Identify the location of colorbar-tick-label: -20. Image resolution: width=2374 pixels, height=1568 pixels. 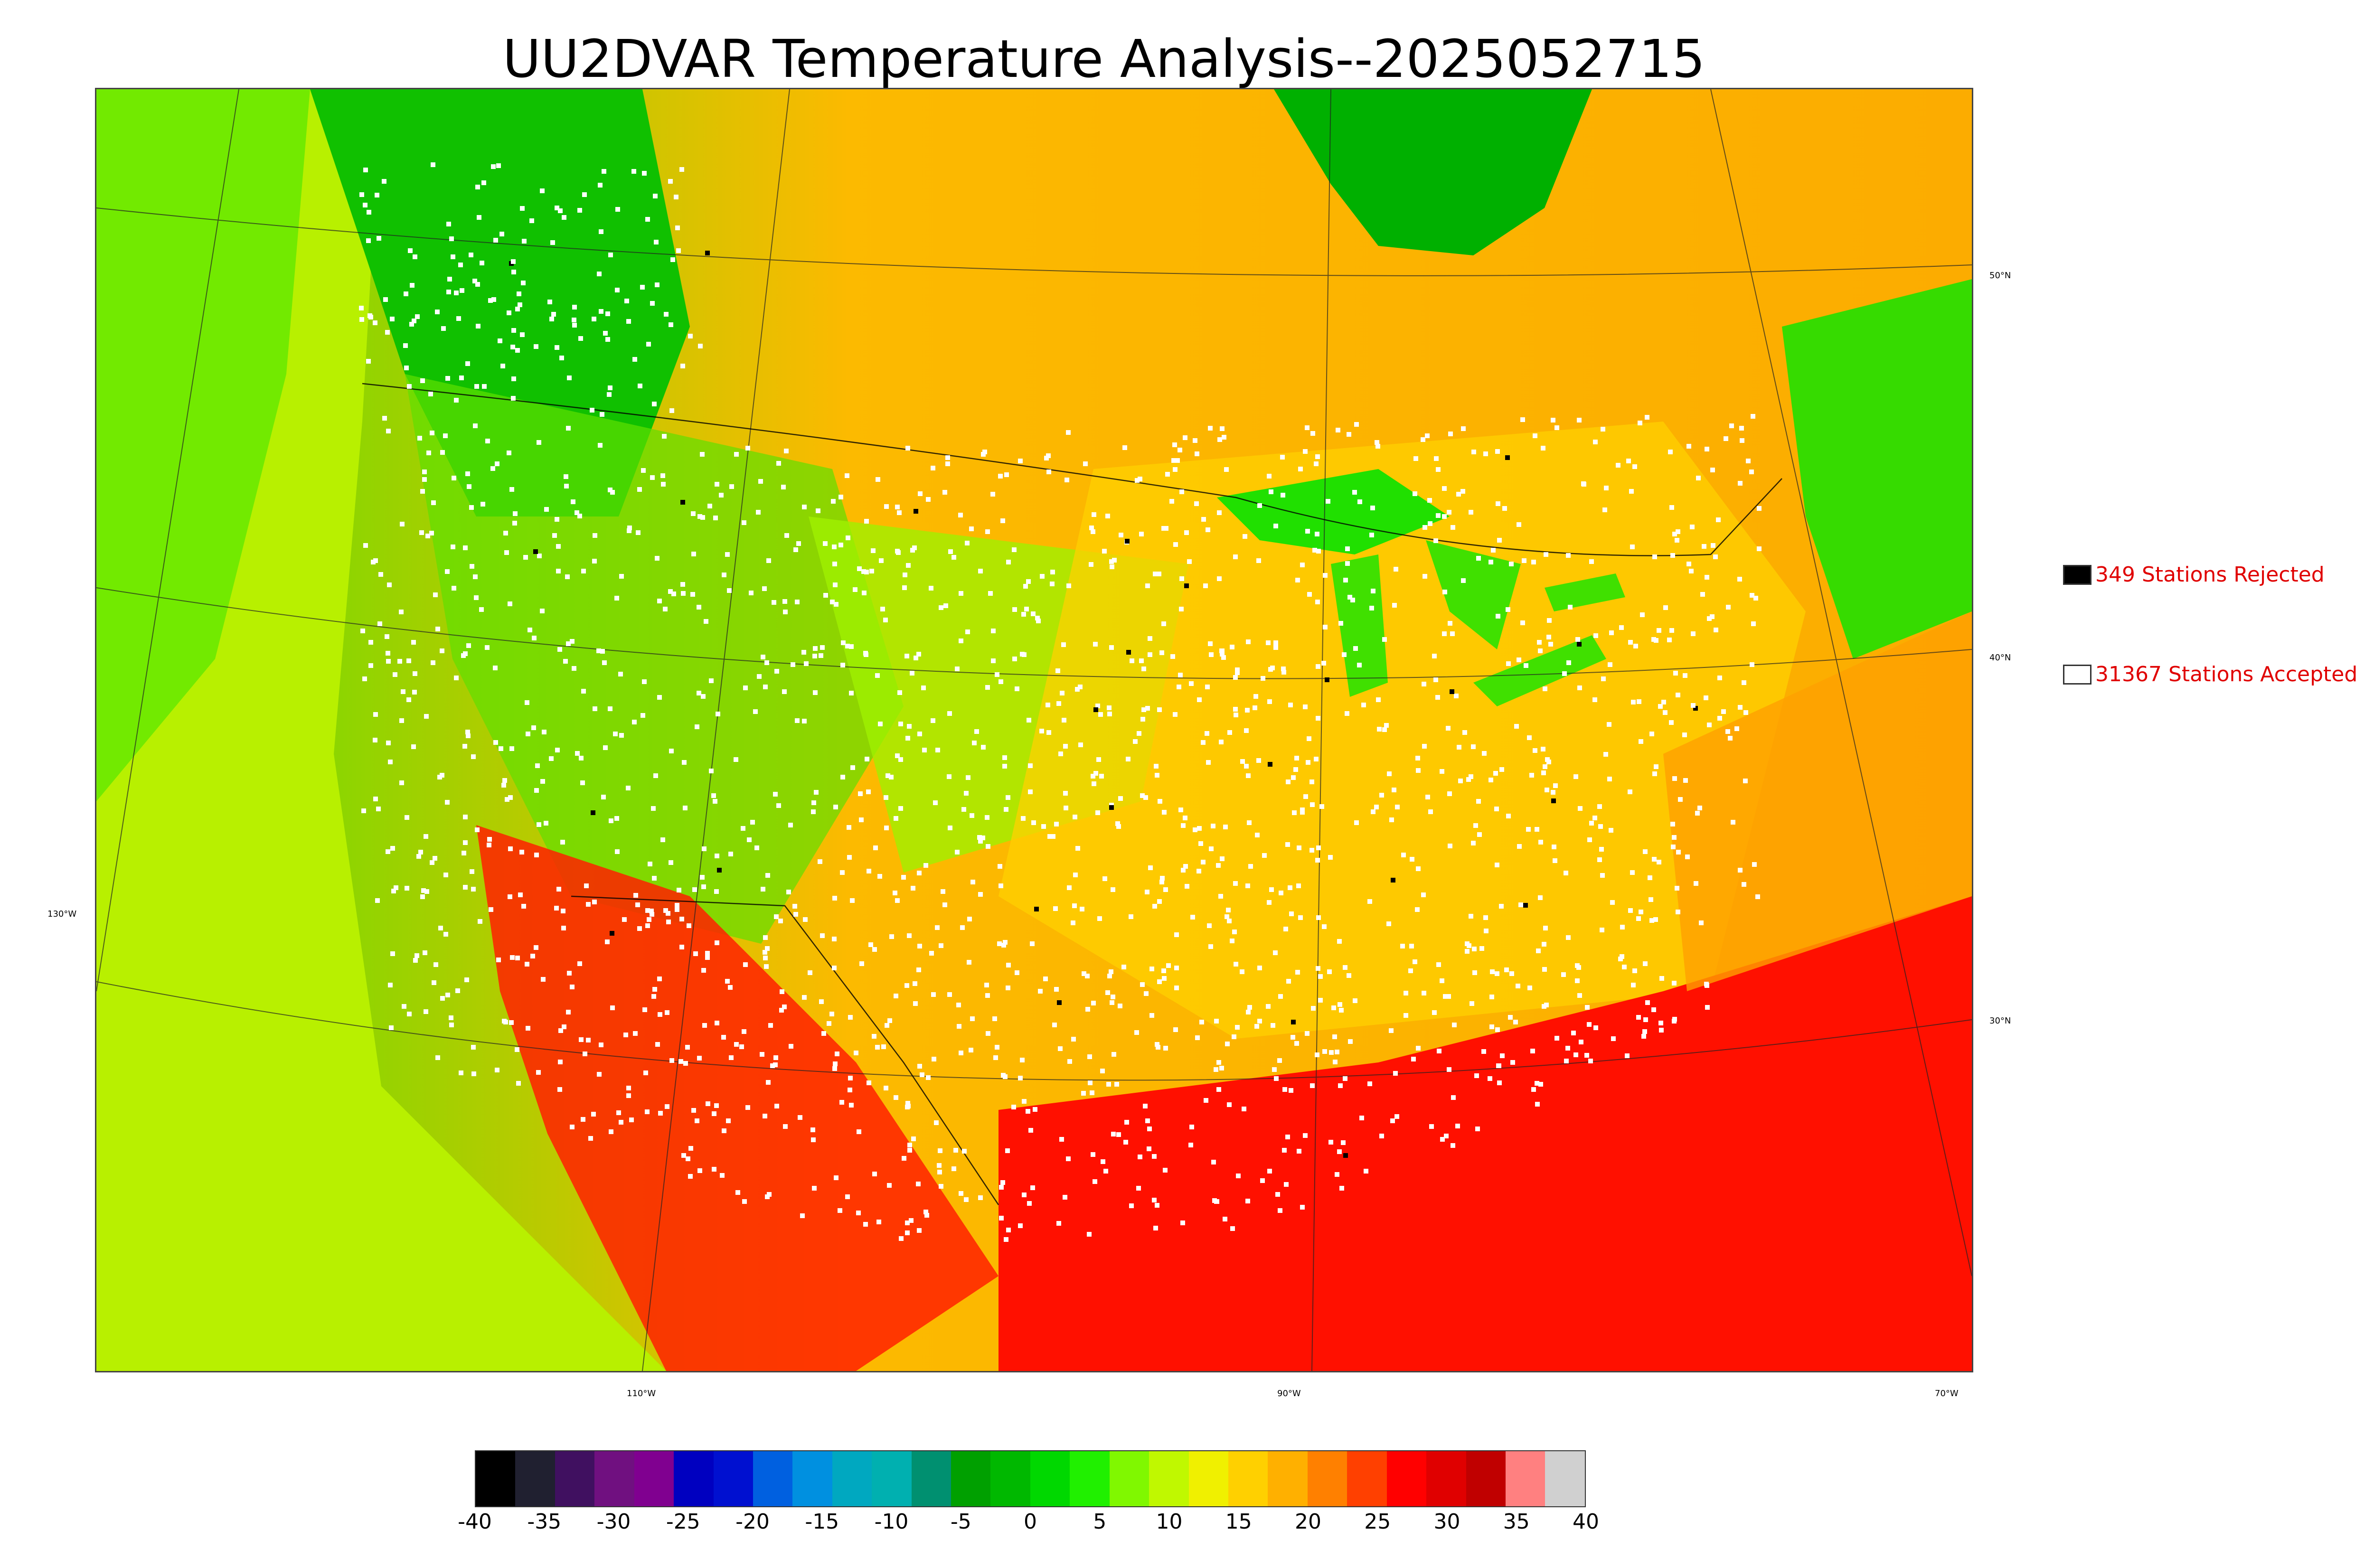
(752, 1522).